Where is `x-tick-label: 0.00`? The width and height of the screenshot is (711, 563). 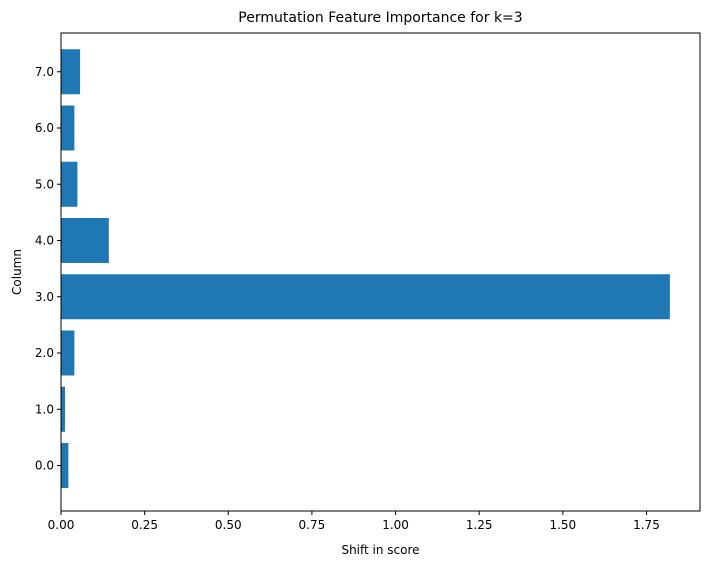
x-tick-label: 0.00 is located at coordinates (61, 525).